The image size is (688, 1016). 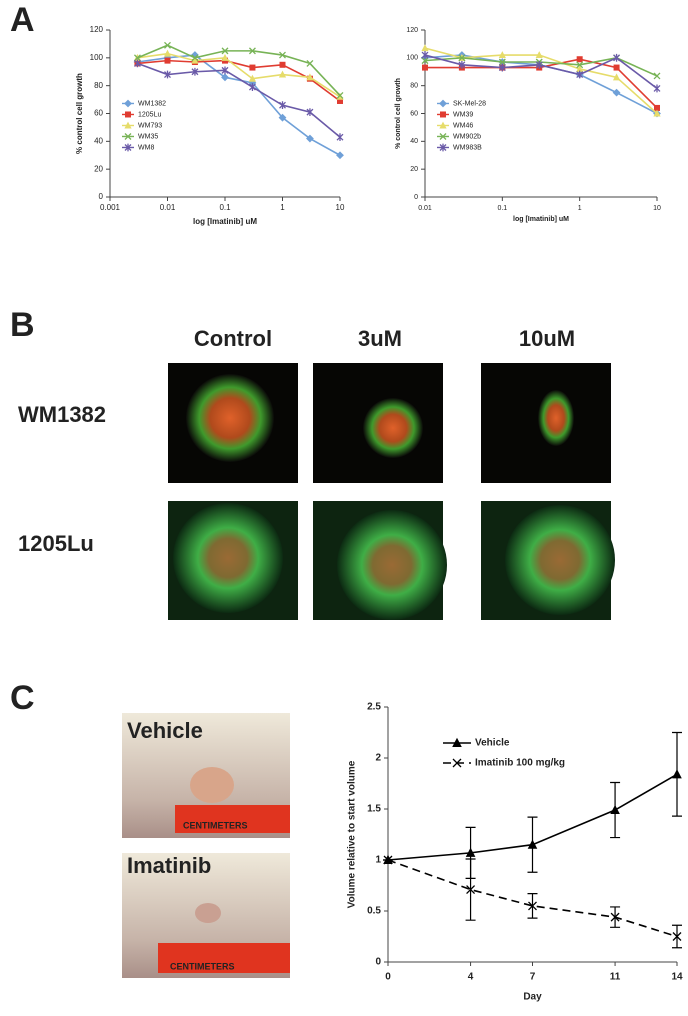 I want to click on row-header: 1205Lu, so click(x=56, y=543).